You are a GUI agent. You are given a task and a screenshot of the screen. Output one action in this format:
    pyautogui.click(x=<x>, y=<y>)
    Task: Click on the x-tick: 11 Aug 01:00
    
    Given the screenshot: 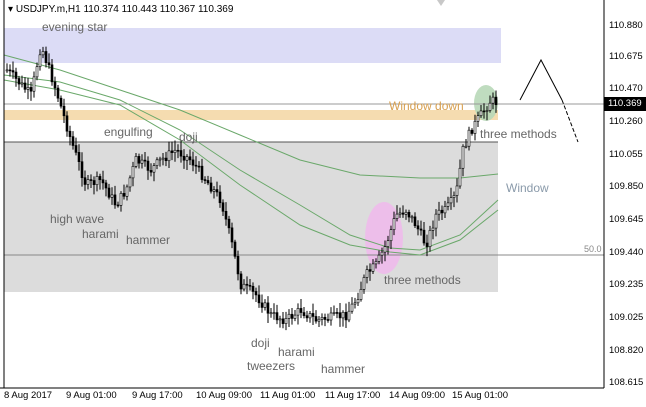 What is the action you would take?
    pyautogui.click(x=288, y=395)
    